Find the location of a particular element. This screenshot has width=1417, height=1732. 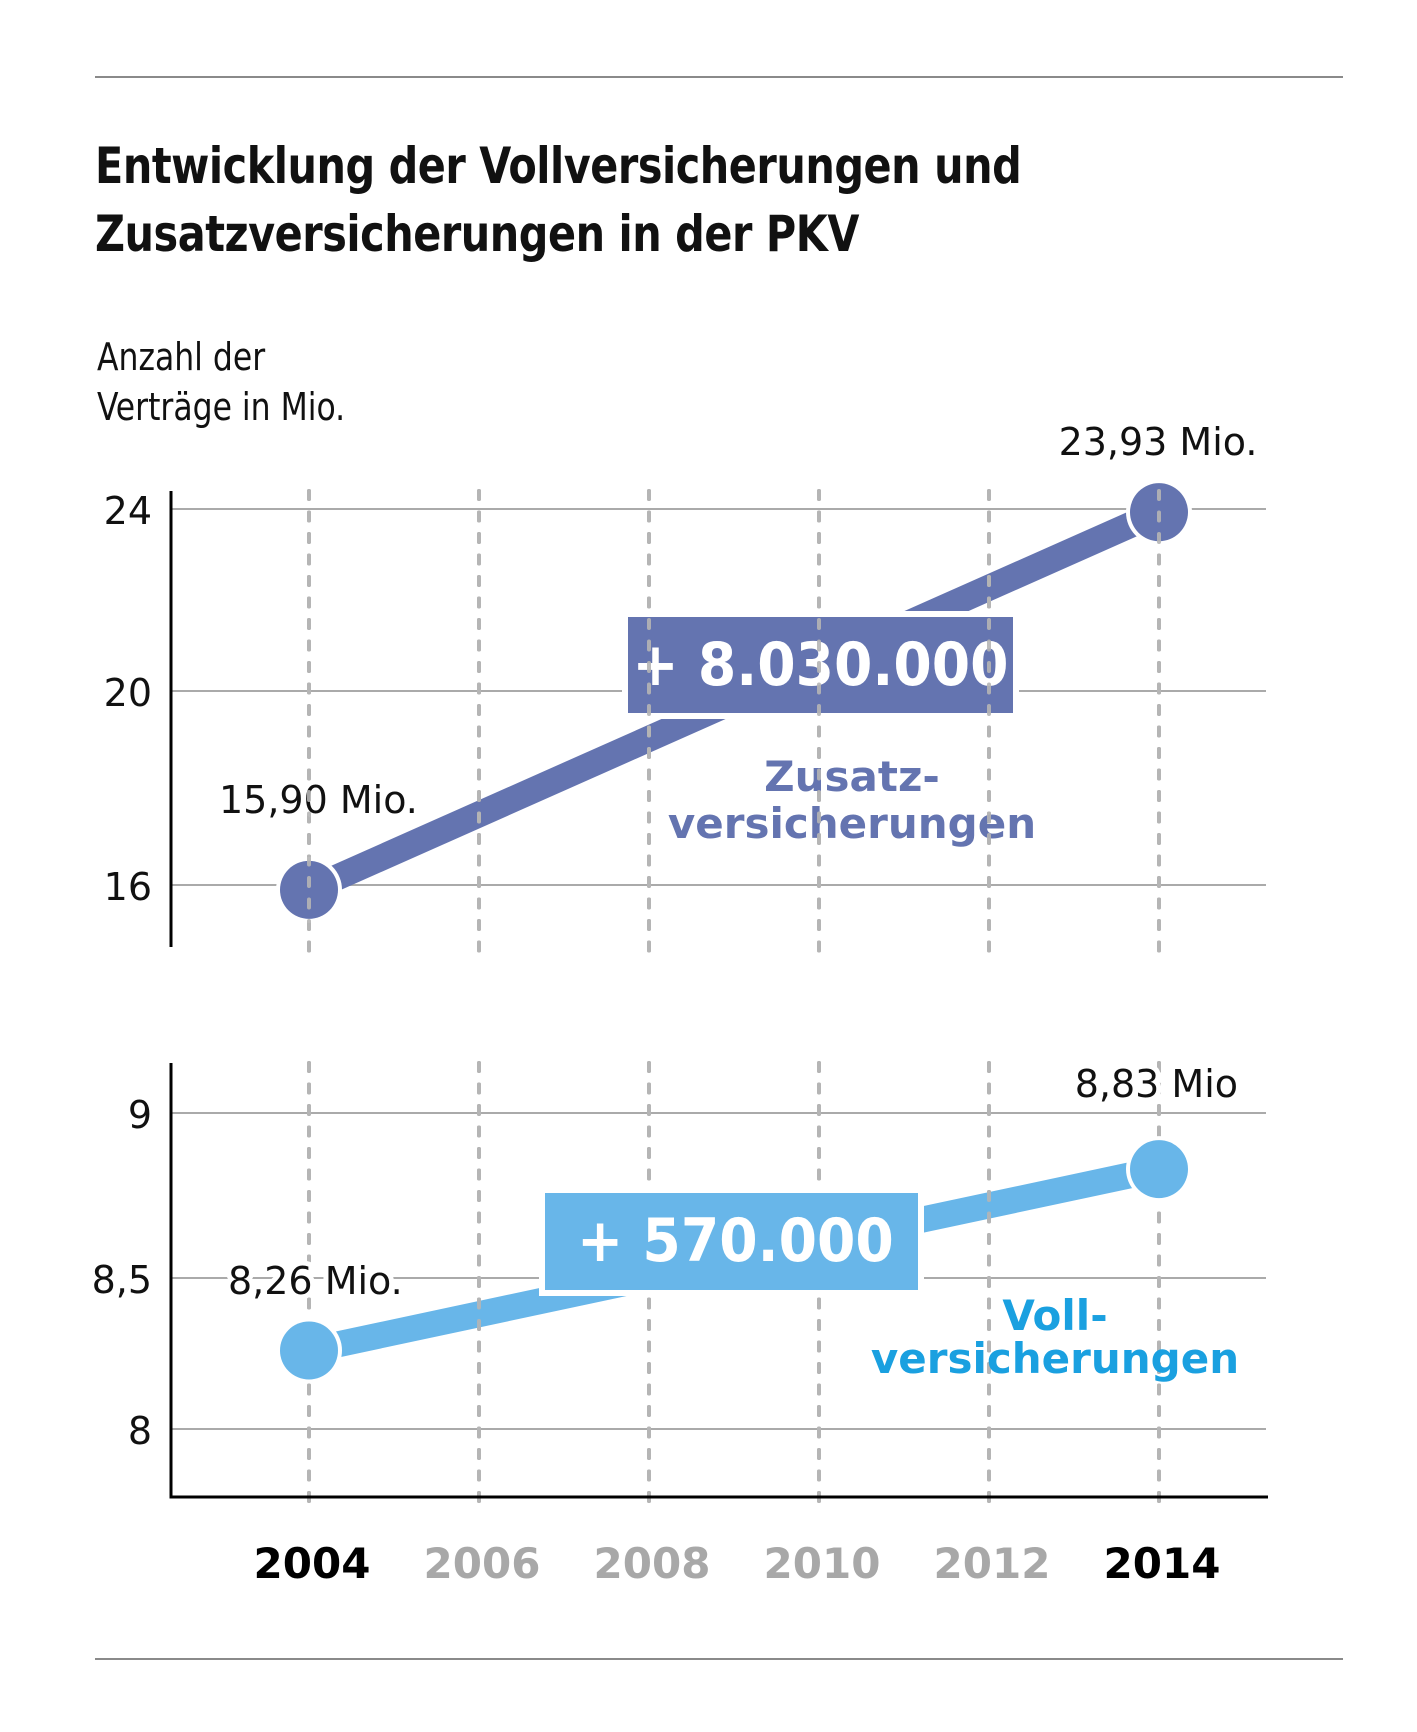

y-axis-label: Anzahl der Verträge in Mio. is located at coordinates (221, 382).